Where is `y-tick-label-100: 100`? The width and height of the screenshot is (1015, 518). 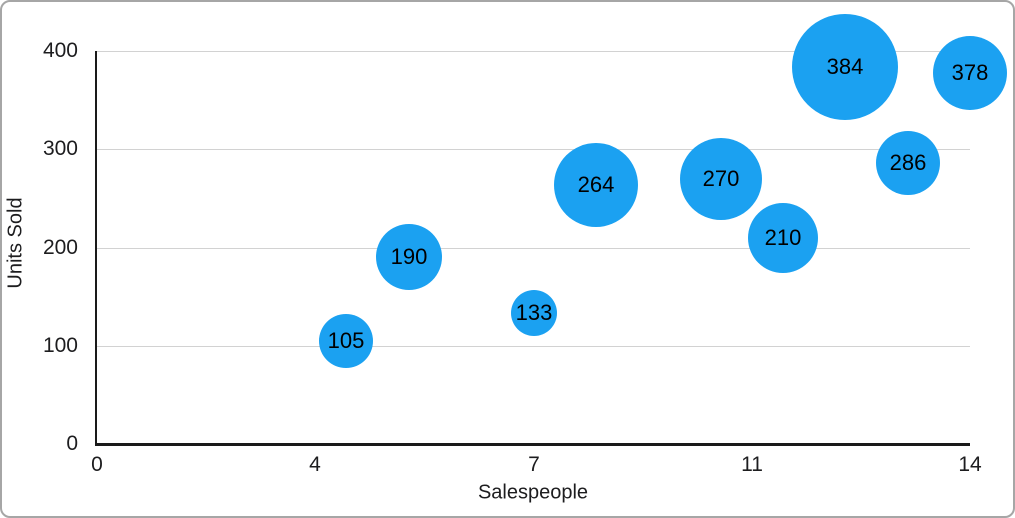 y-tick-label-100: 100 is located at coordinates (60, 345).